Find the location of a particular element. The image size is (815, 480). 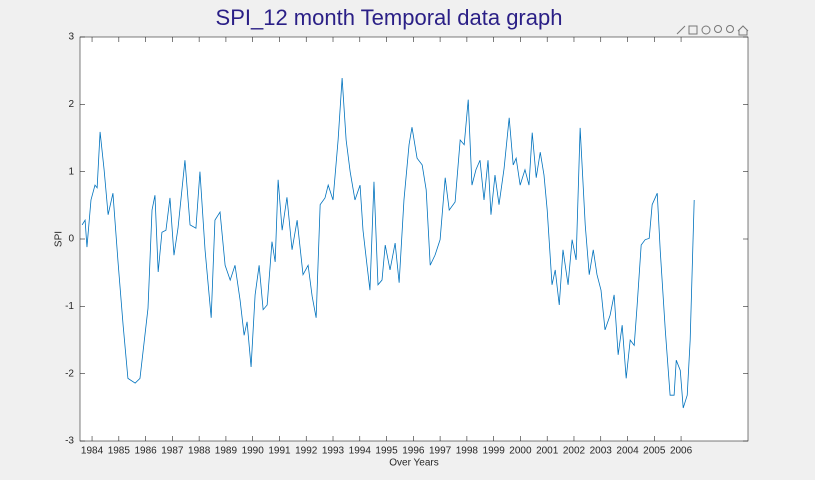

x-tick-label: 2006 is located at coordinates (681, 451).